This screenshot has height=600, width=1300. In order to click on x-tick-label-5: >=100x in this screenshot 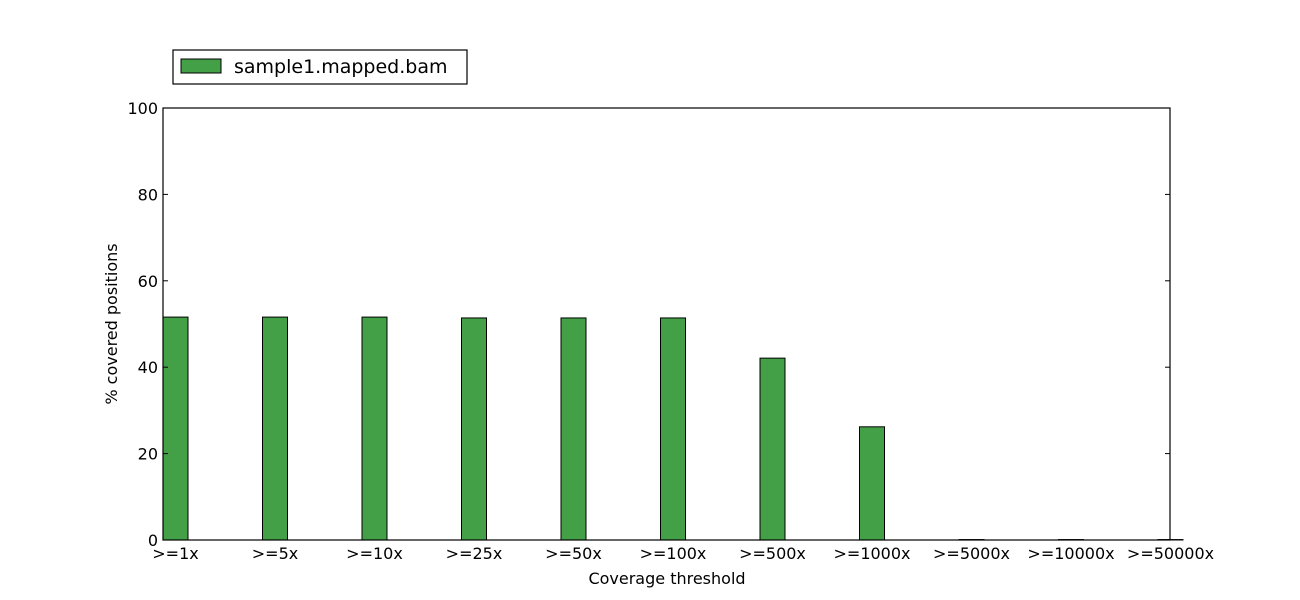, I will do `click(673, 553)`.